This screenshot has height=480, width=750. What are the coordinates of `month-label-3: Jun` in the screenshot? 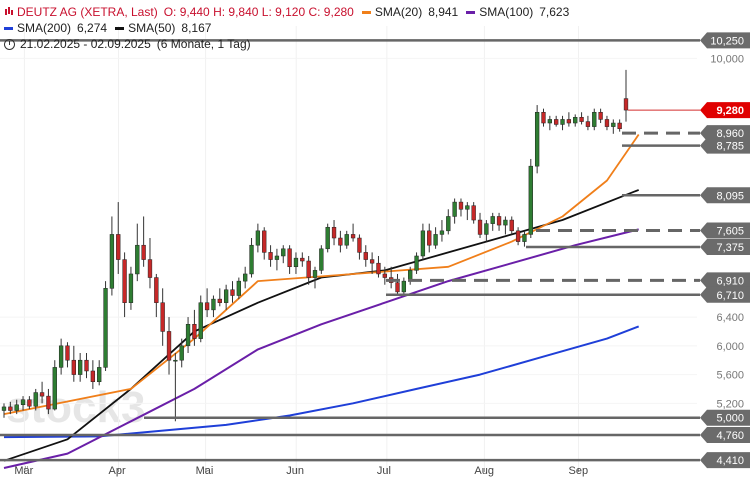 It's located at (295, 471).